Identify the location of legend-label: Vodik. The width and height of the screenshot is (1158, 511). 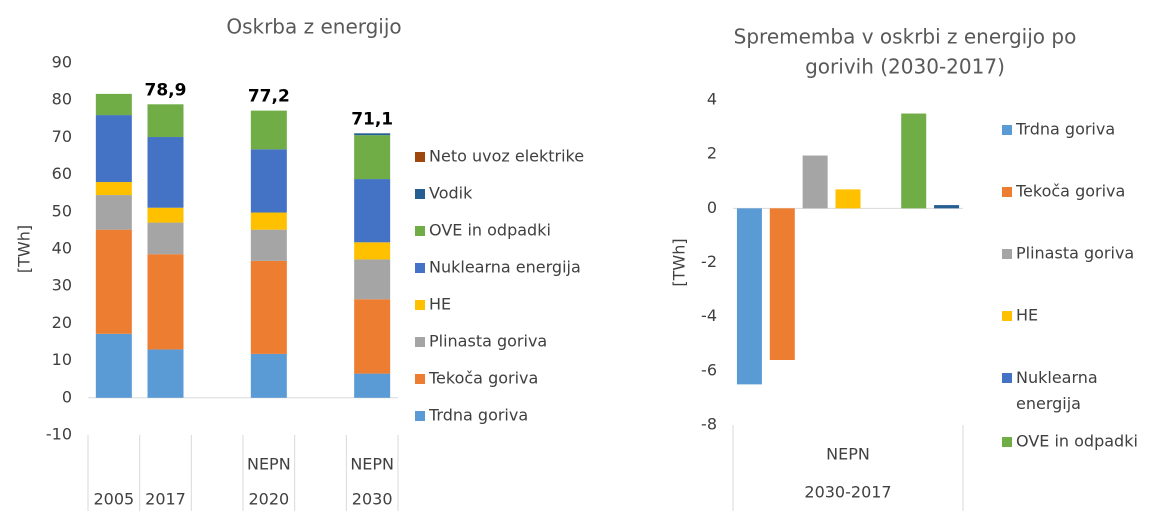
(451, 193).